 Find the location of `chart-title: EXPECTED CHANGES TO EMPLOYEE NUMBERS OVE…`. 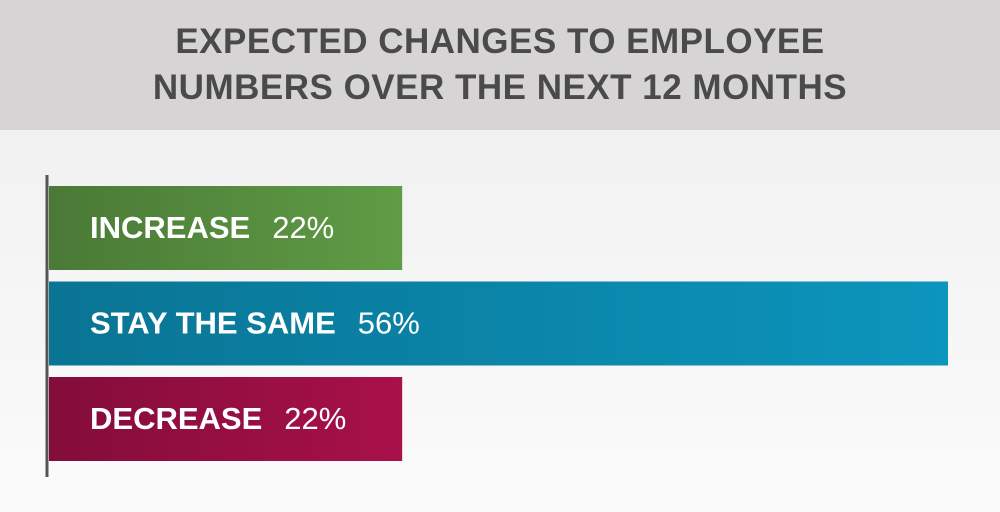

chart-title: EXPECTED CHANGES TO EMPLOYEE NUMBERS OVE… is located at coordinates (500, 64).